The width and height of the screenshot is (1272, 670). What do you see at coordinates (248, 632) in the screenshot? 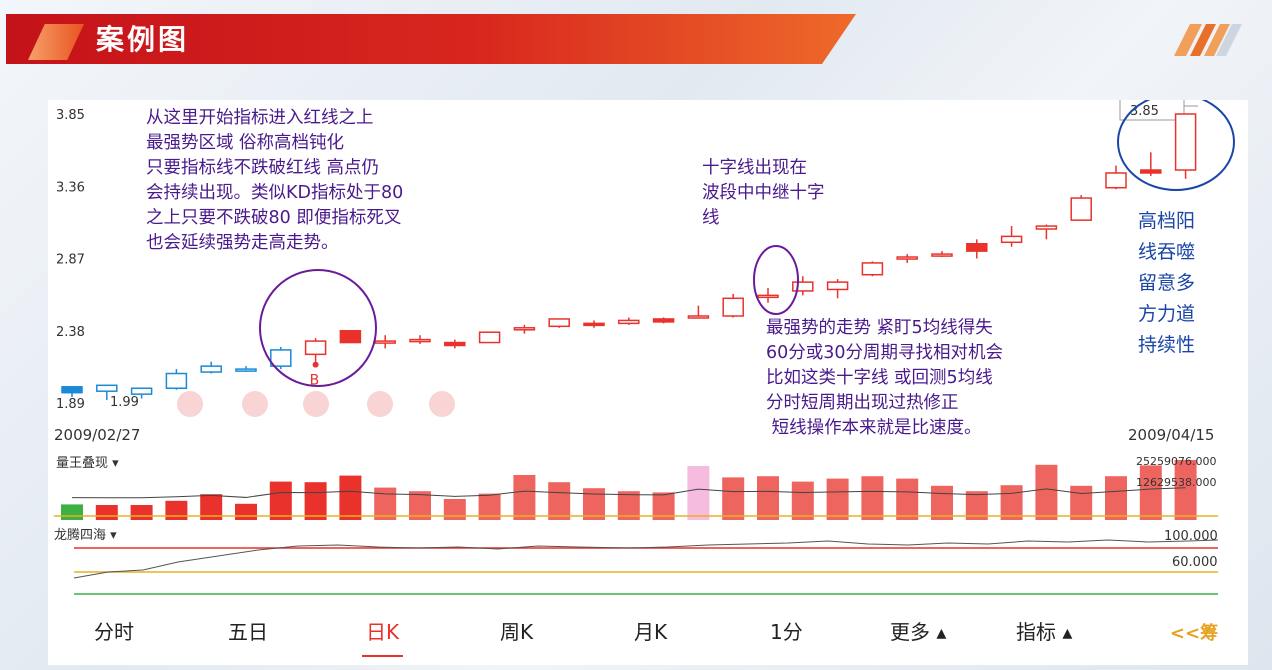
I see `tab-five-day: 五日` at bounding box center [248, 632].